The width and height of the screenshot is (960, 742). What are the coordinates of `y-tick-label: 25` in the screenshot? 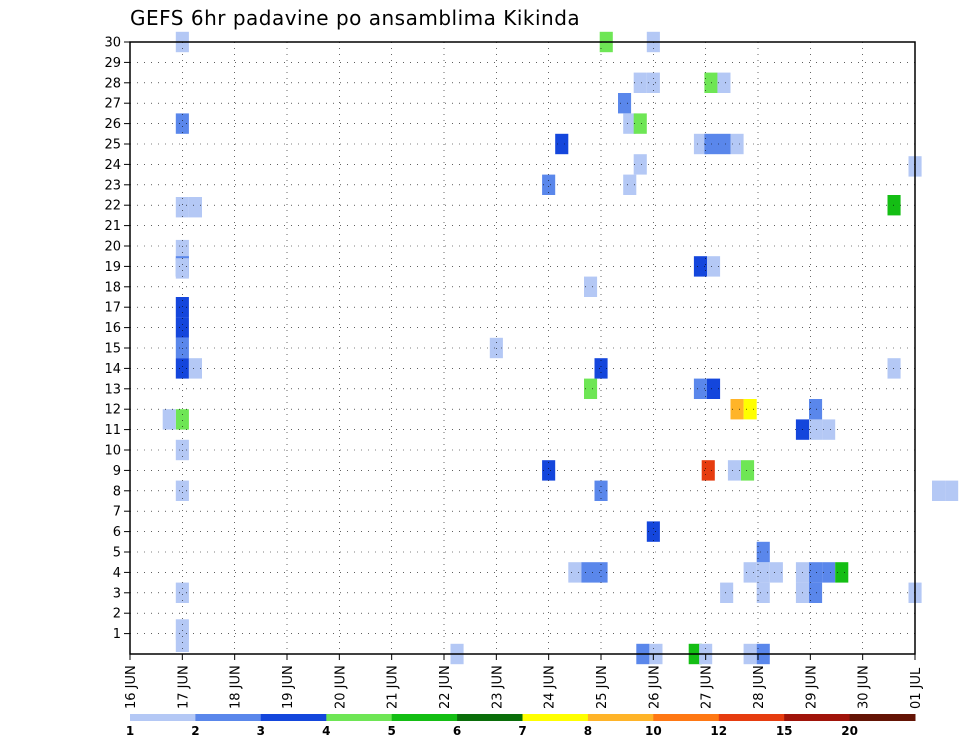 It's located at (112, 145).